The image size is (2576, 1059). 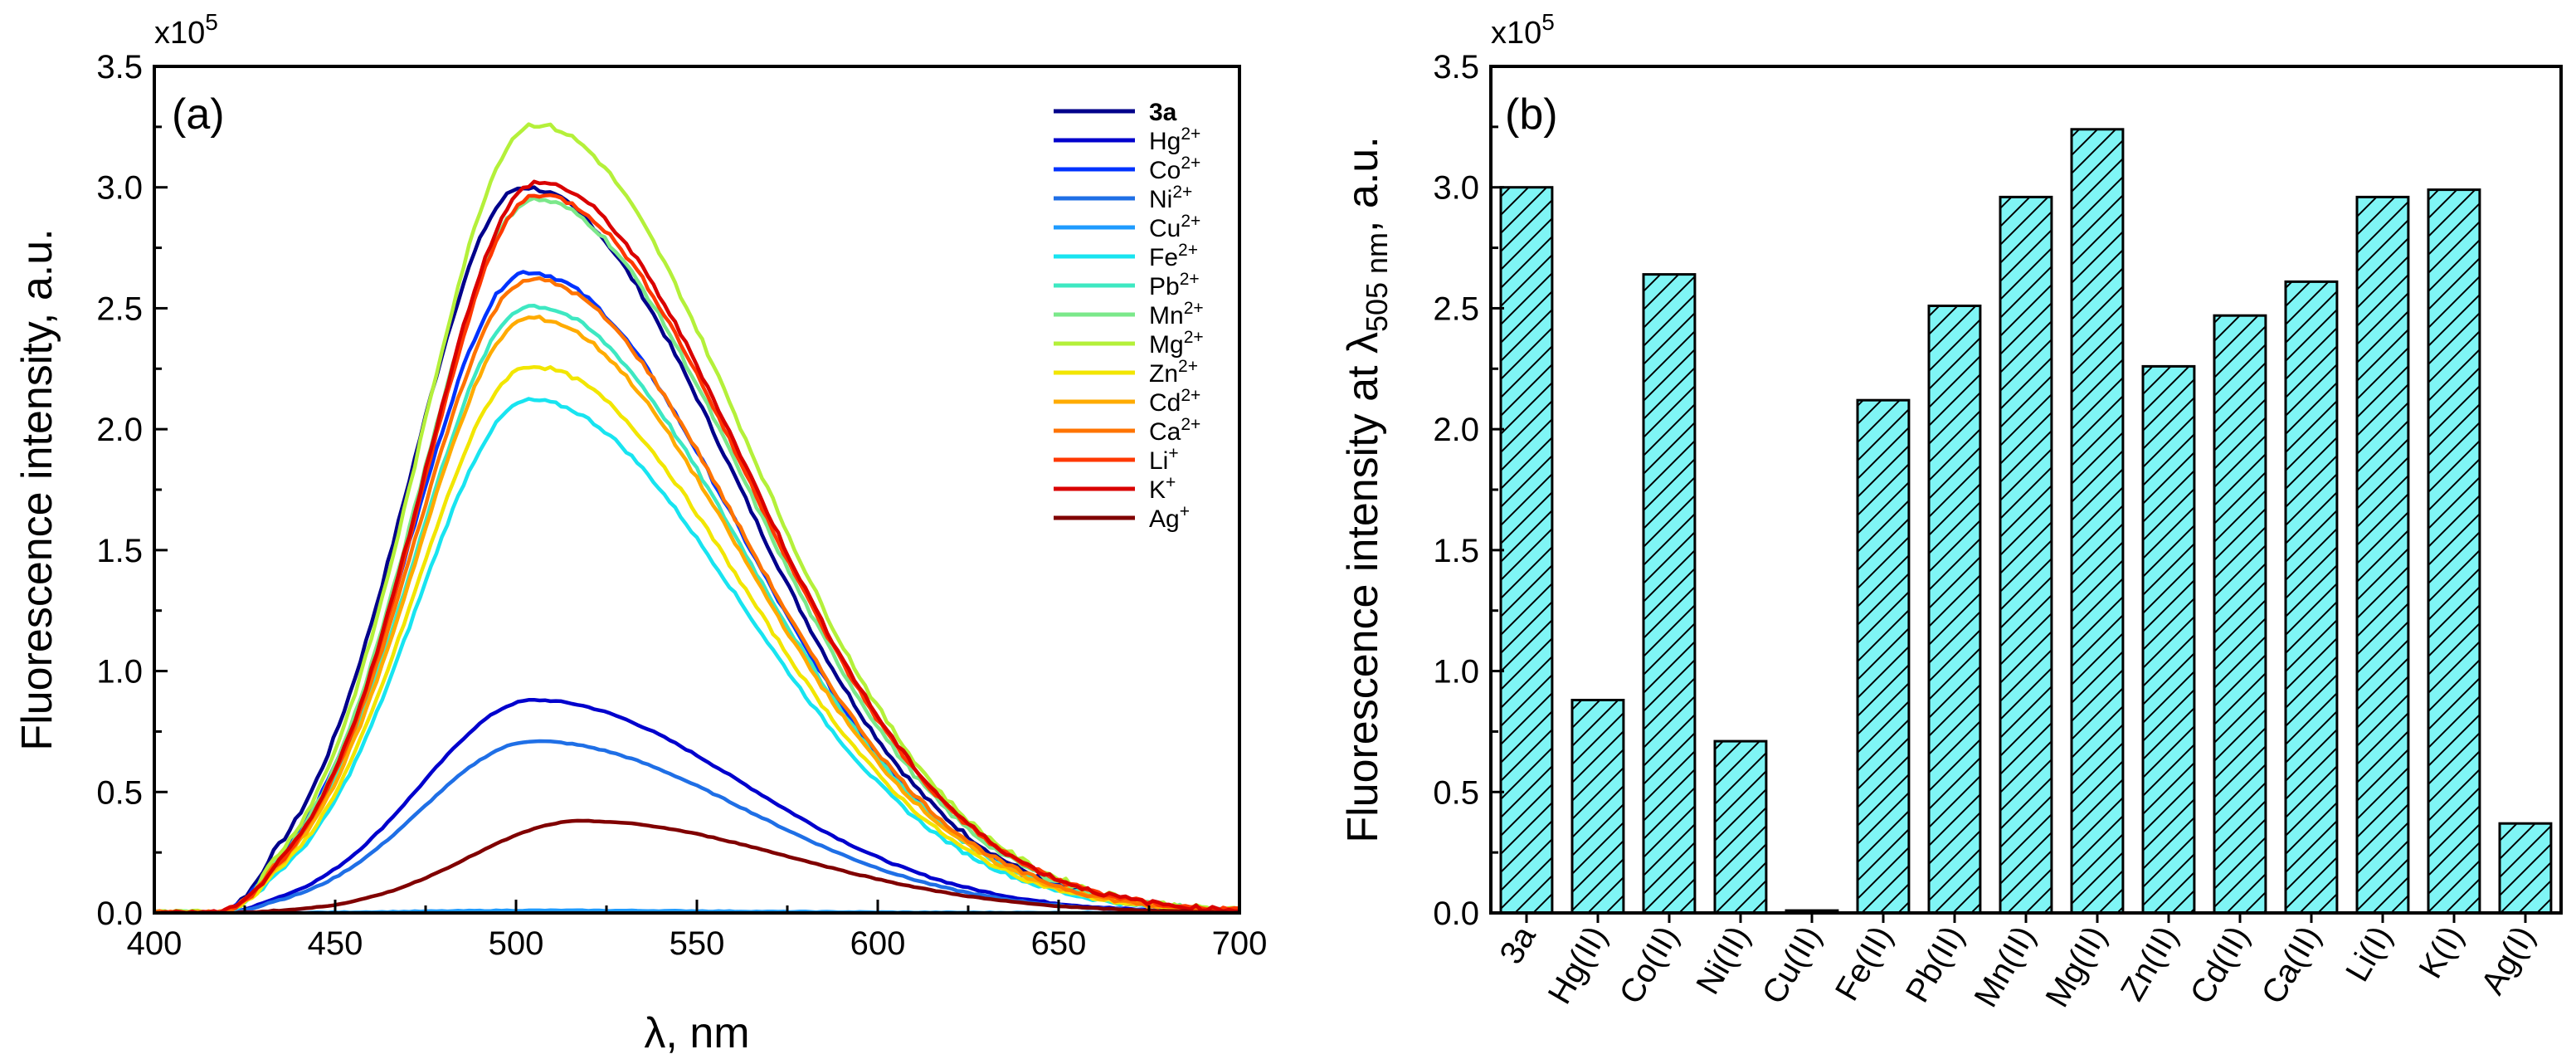 What do you see at coordinates (198, 115) in the screenshot?
I see `panel-label: (a)` at bounding box center [198, 115].